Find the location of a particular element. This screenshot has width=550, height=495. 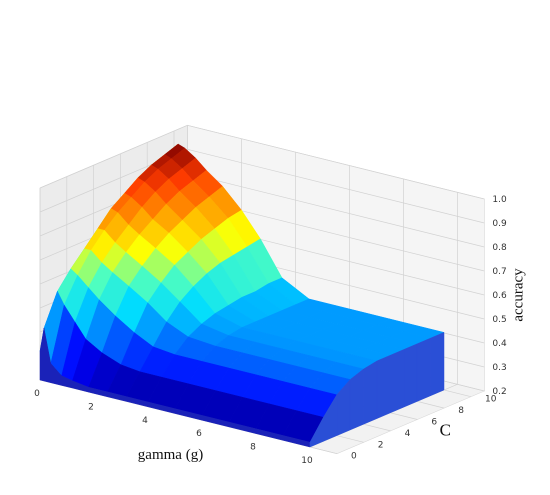

y-axis-title: C is located at coordinates (445, 429).